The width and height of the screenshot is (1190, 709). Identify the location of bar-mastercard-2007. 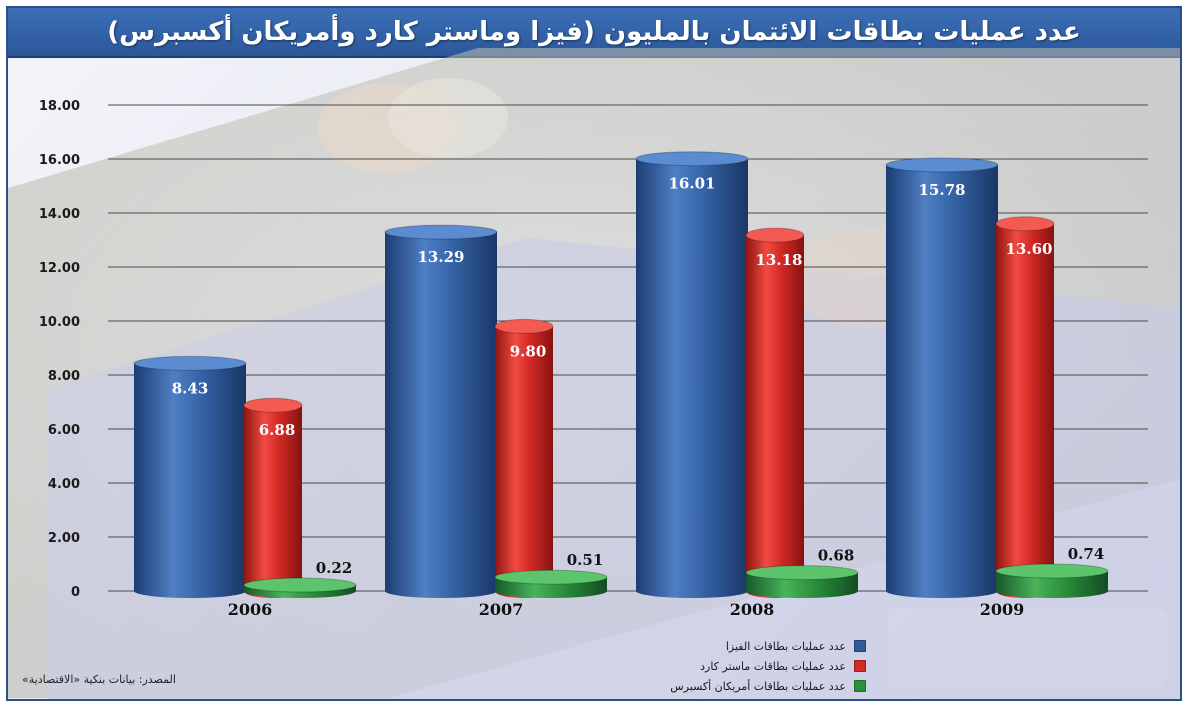
(524, 458).